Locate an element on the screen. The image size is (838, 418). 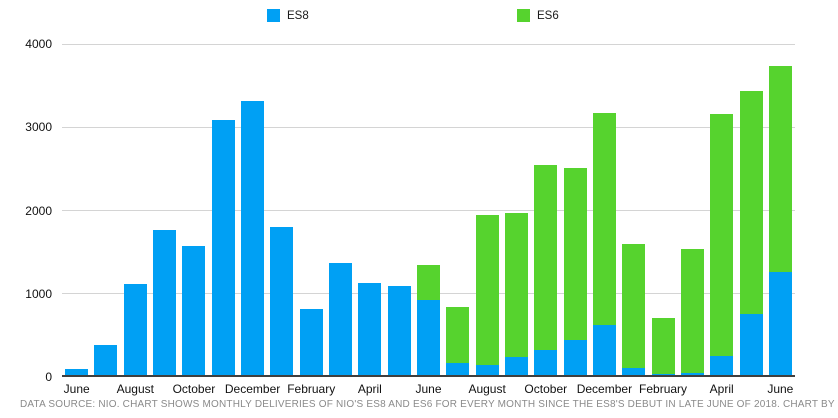
bar-es6-oct-2019 is located at coordinates (546, 257).